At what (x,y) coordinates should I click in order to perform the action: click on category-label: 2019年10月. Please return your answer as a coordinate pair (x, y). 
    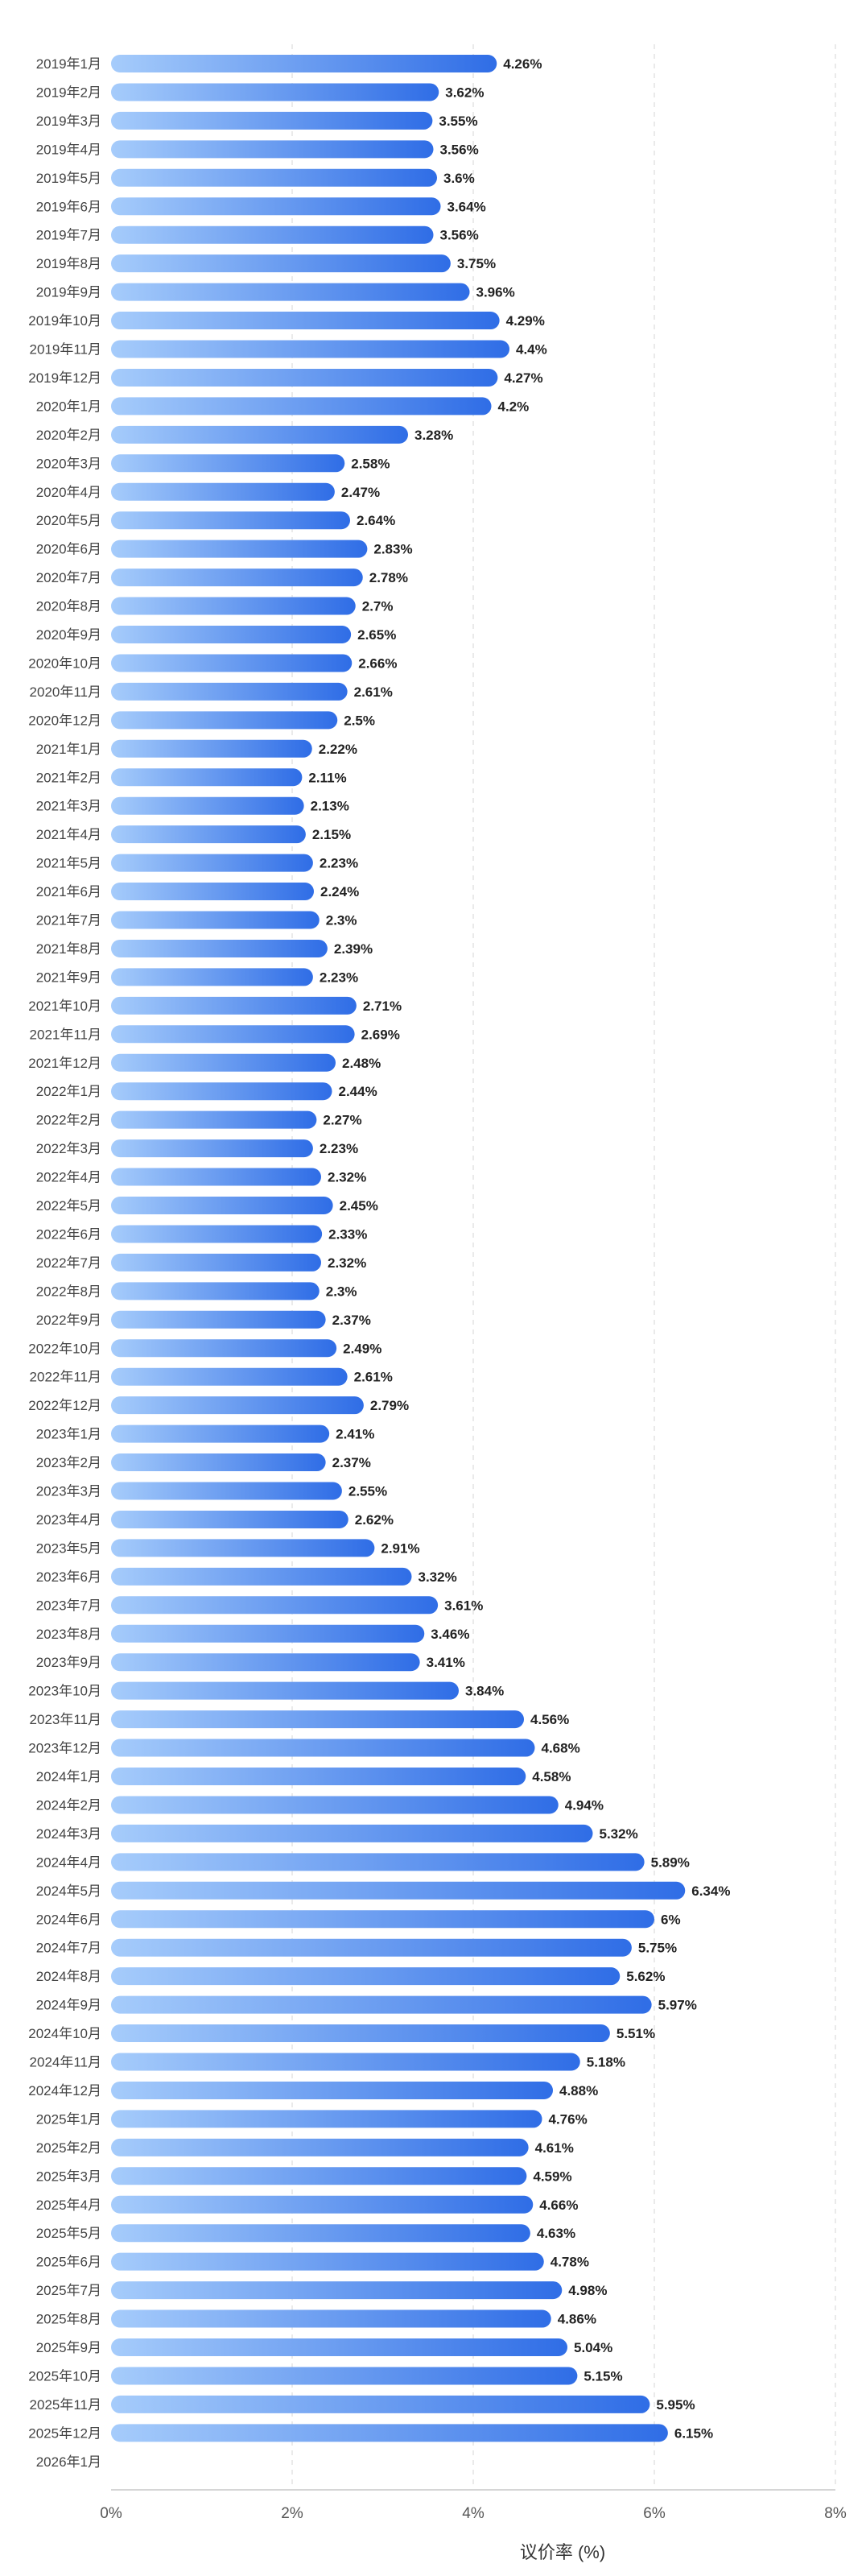
    Looking at the image, I should click on (64, 321).